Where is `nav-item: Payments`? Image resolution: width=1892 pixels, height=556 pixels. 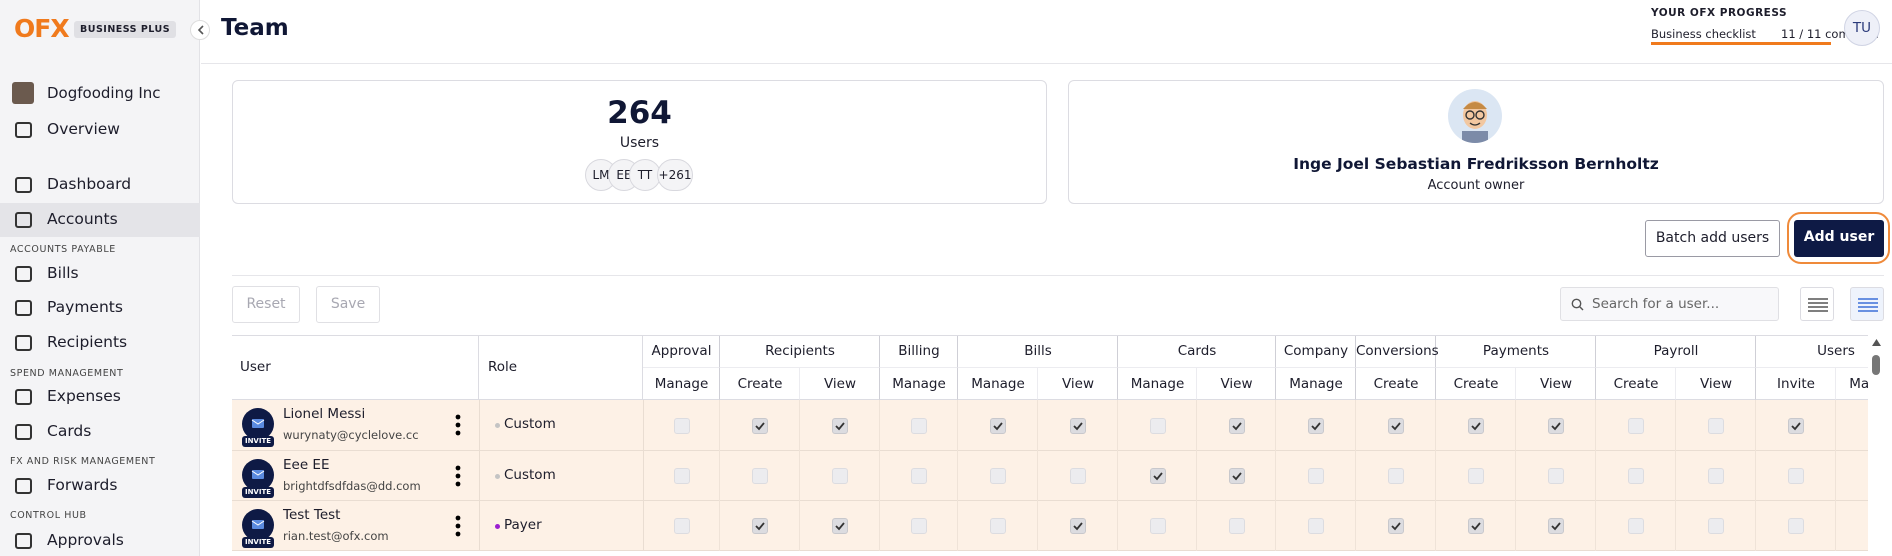 nav-item: Payments is located at coordinates (100, 308).